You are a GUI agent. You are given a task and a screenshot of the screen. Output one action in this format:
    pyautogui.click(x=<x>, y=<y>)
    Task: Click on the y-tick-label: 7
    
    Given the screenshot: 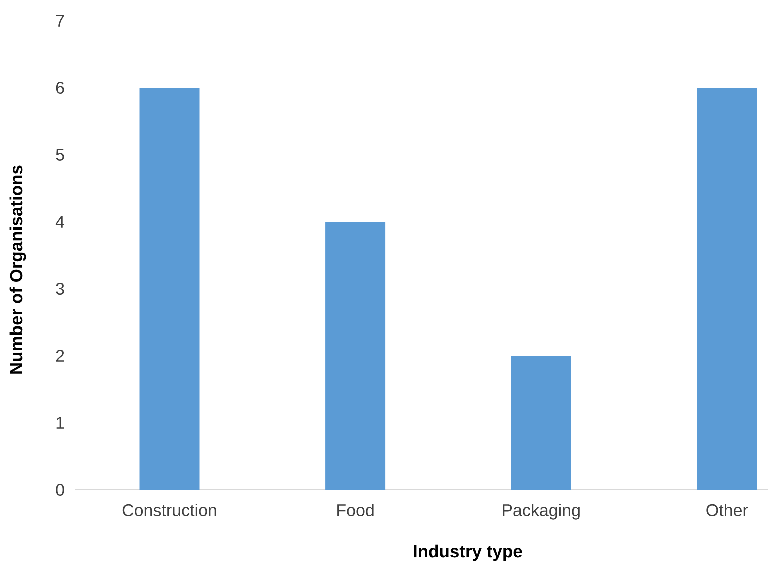 What is the action you would take?
    pyautogui.click(x=60, y=21)
    